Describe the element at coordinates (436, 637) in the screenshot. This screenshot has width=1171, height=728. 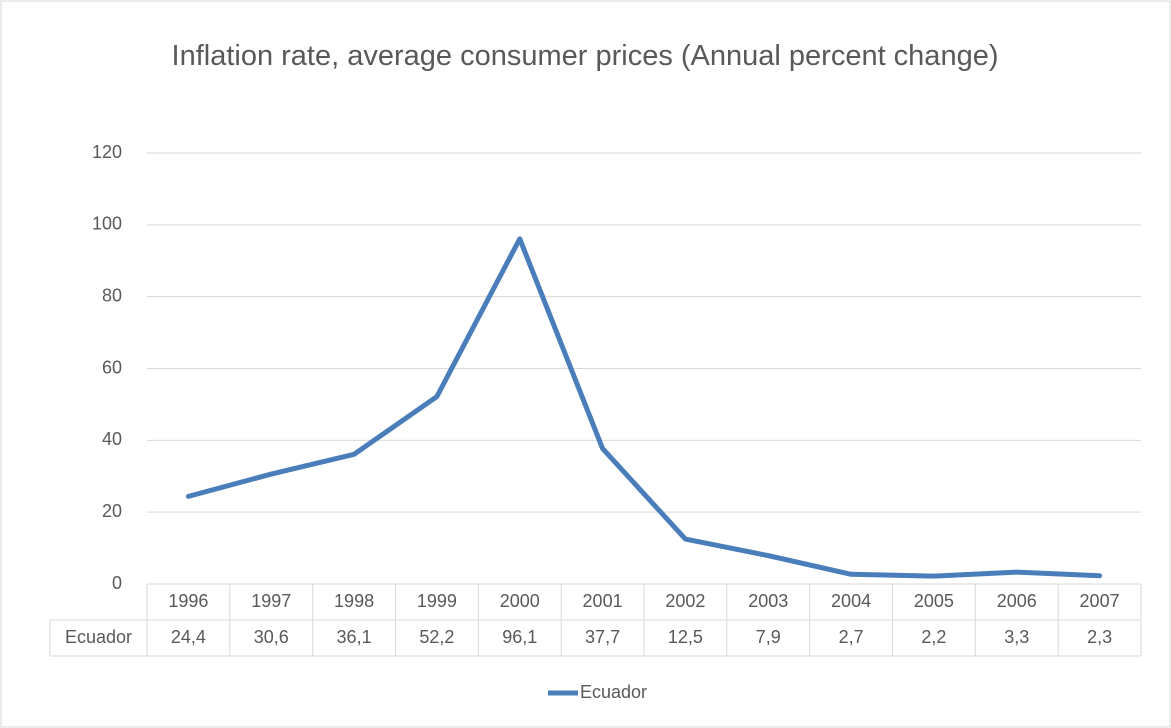
I see `table-value: 52,2` at that location.